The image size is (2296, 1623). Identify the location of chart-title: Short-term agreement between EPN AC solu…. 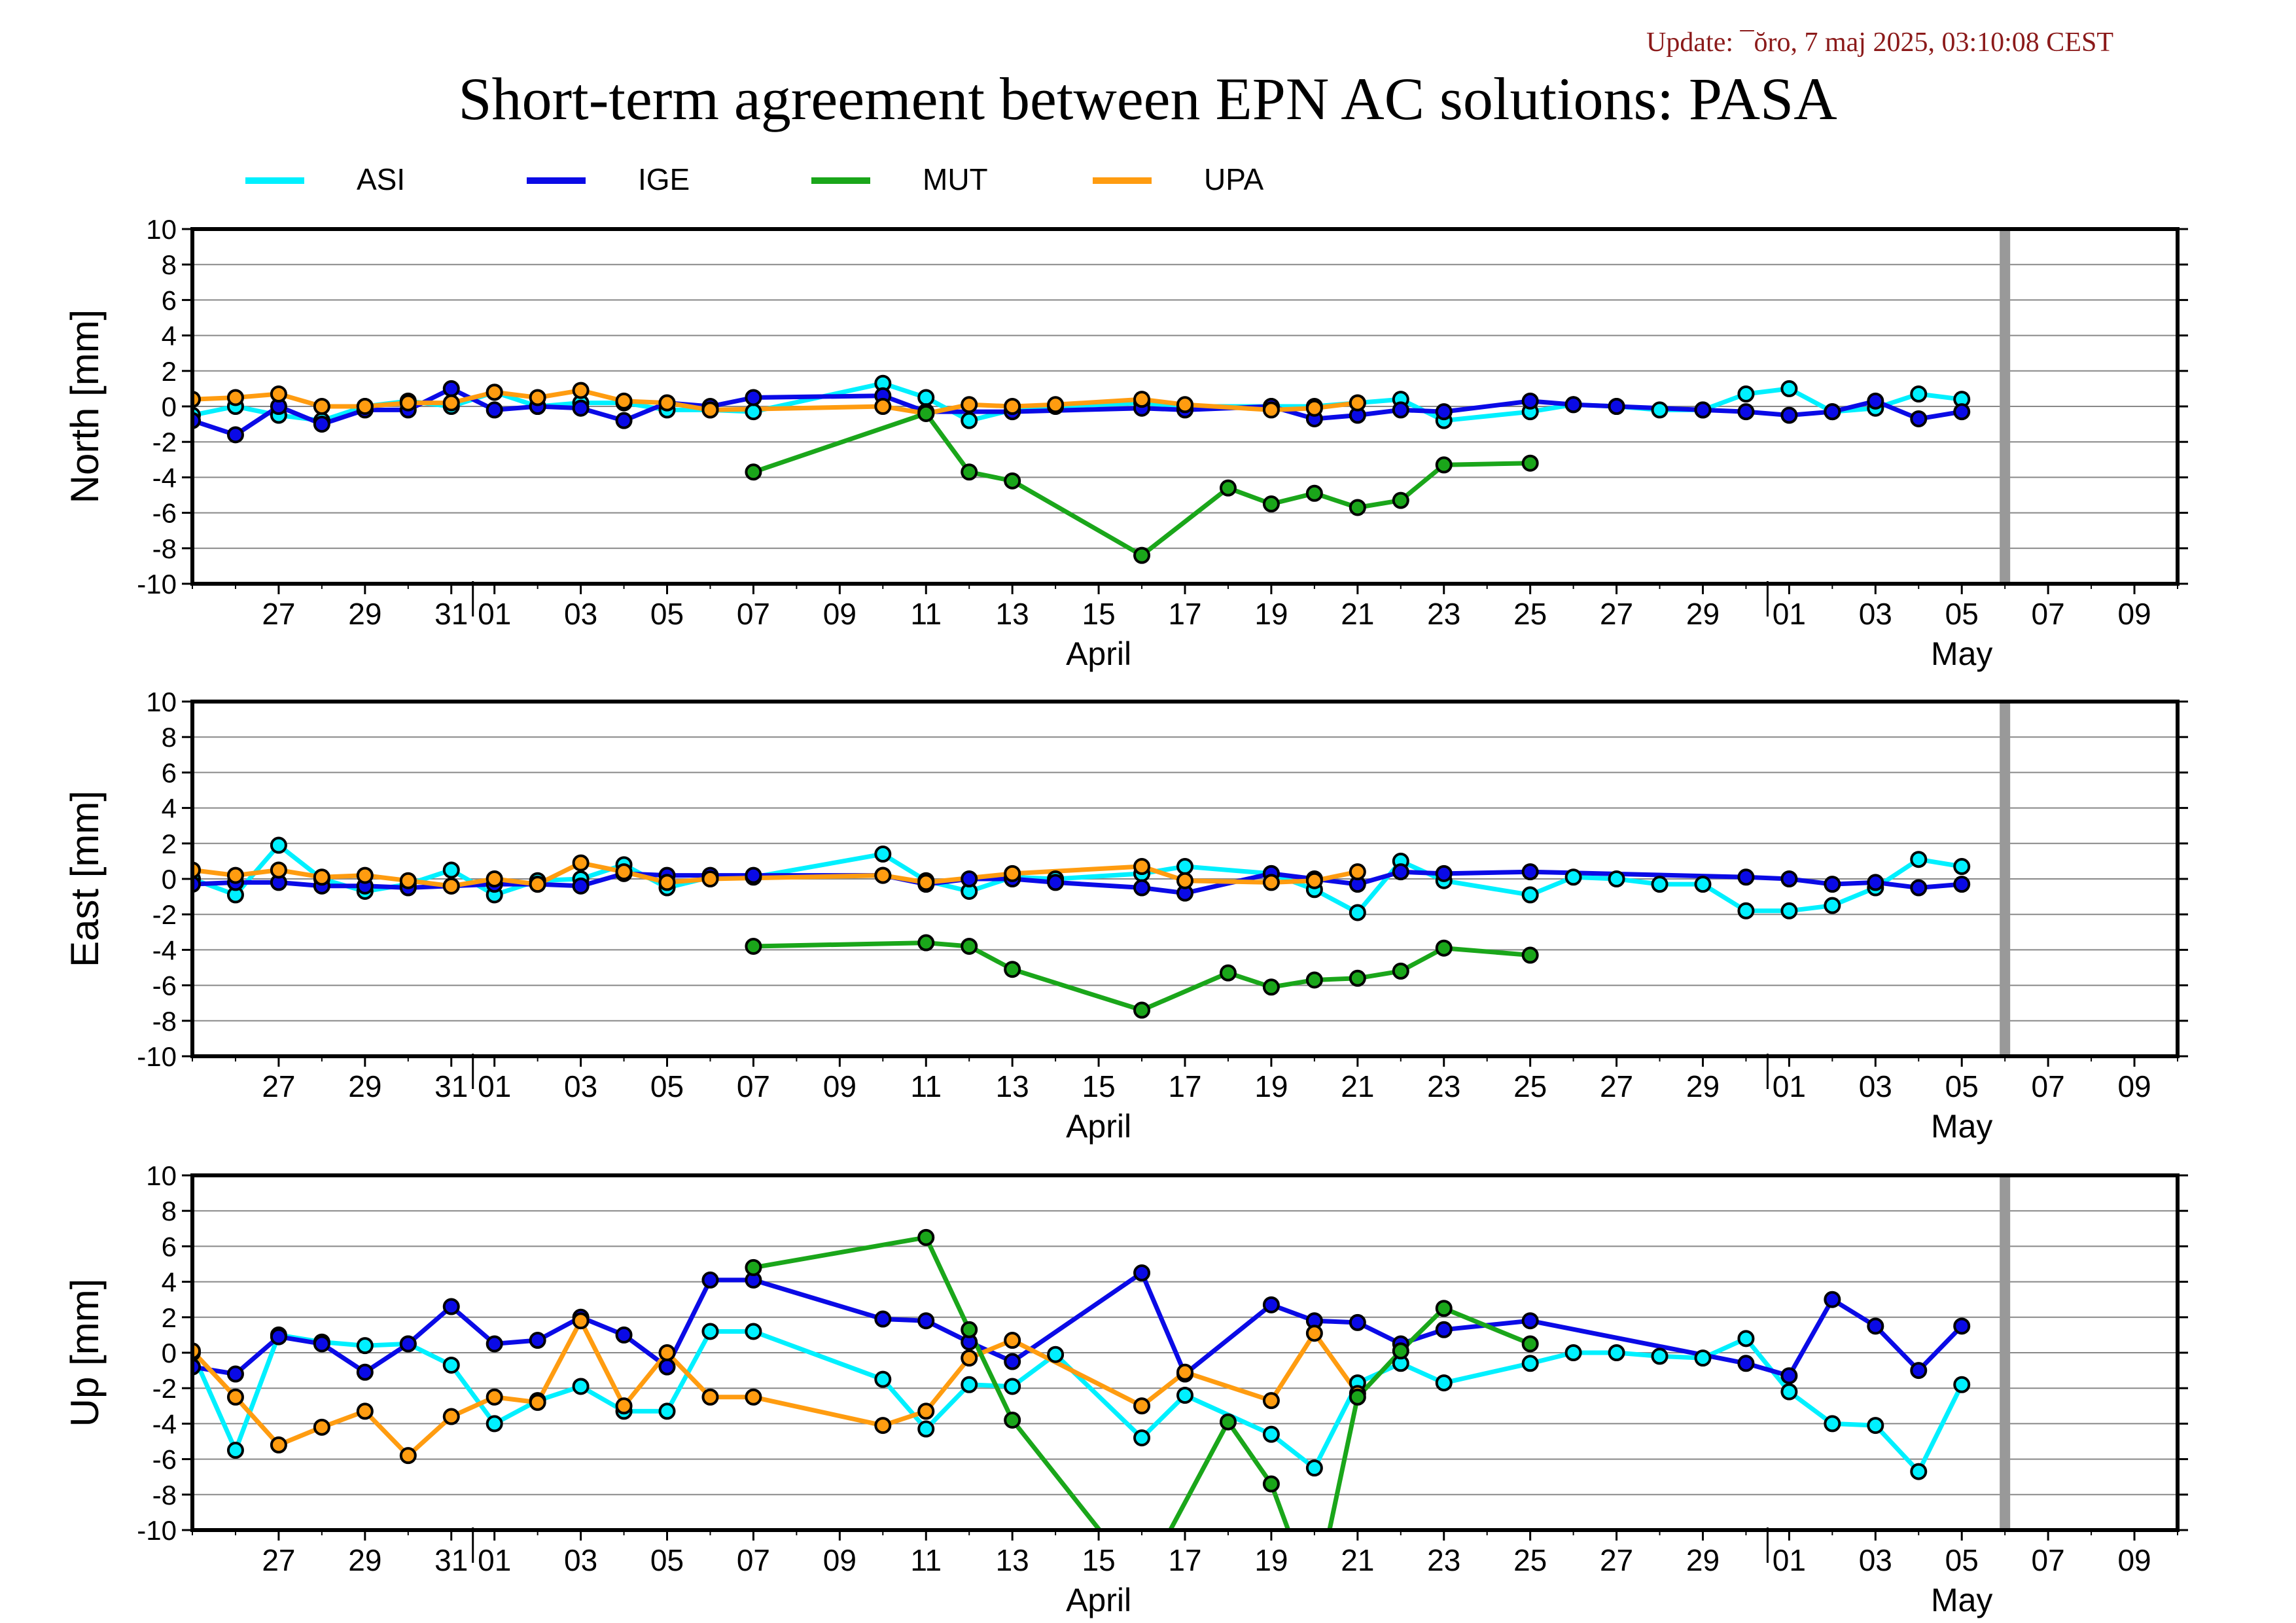
(1148, 98).